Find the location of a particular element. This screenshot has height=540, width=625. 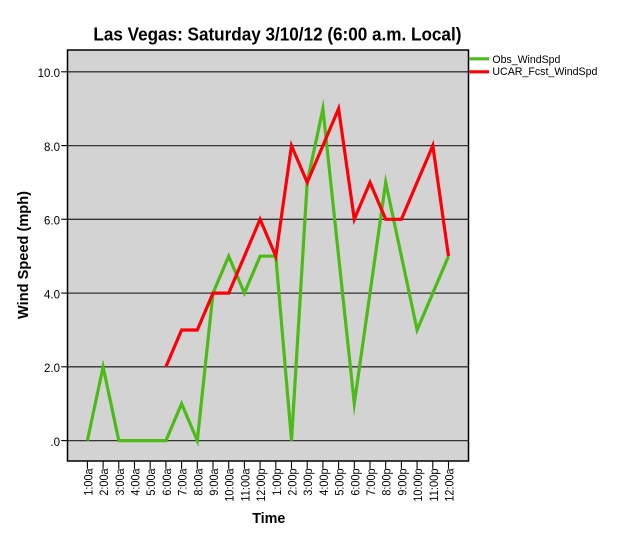

svg-text: 6.0 is located at coordinates (52, 222).